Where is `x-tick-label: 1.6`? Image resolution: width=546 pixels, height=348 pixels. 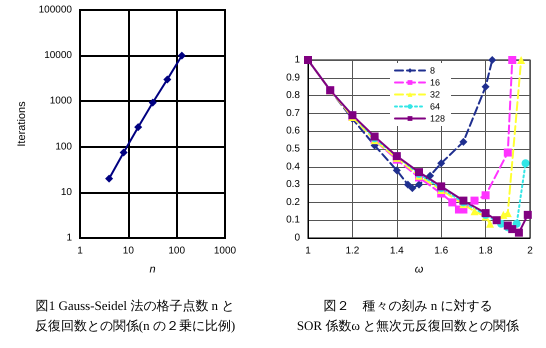 x-tick-label: 1.6 is located at coordinates (441, 251).